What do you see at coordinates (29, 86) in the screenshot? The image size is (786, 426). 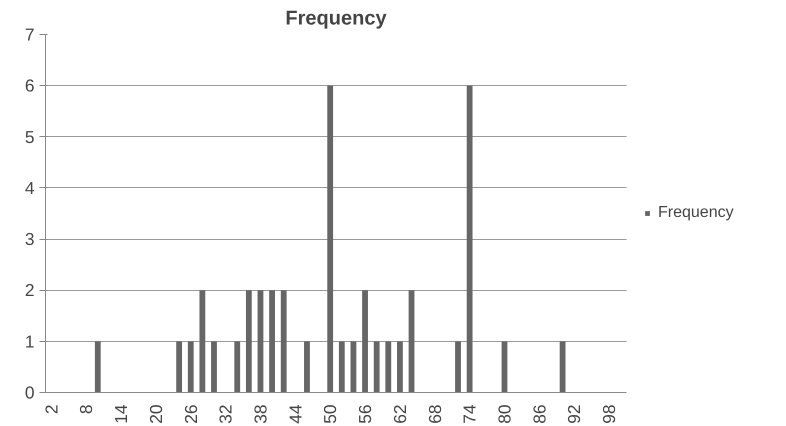 I see `y-tick-label: 6` at bounding box center [29, 86].